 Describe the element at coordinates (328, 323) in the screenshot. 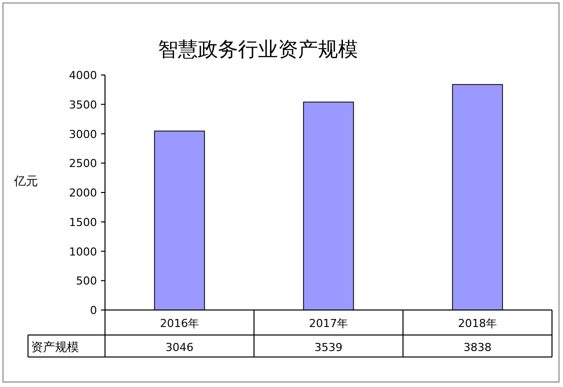

I see `x-tick-label: 2017年` at that location.